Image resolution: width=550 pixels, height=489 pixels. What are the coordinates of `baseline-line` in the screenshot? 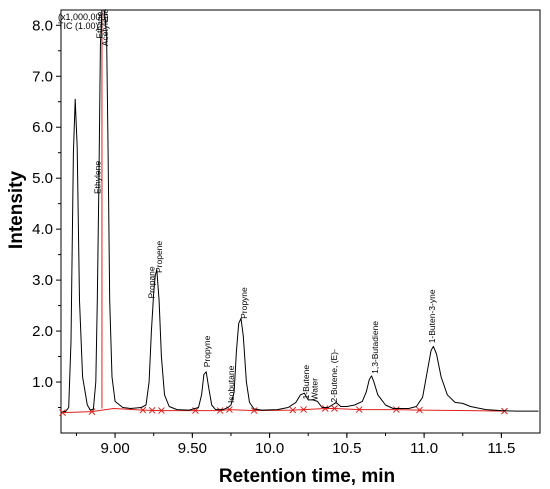 It's located at (283, 410).